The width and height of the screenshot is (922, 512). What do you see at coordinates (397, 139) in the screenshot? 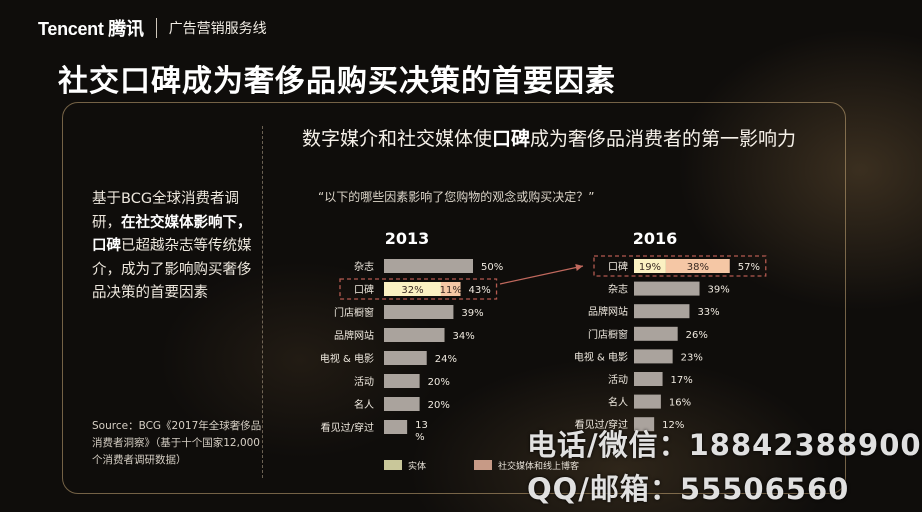
I see `subtitle-pre: 数字媒介和社交媒体使` at bounding box center [397, 139].